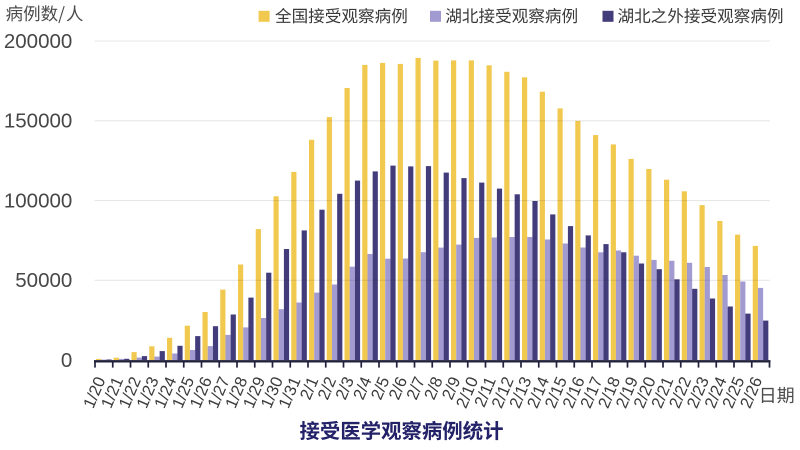  What do you see at coordinates (38, 121) in the screenshot?
I see `svg-text: 150000` at bounding box center [38, 121].